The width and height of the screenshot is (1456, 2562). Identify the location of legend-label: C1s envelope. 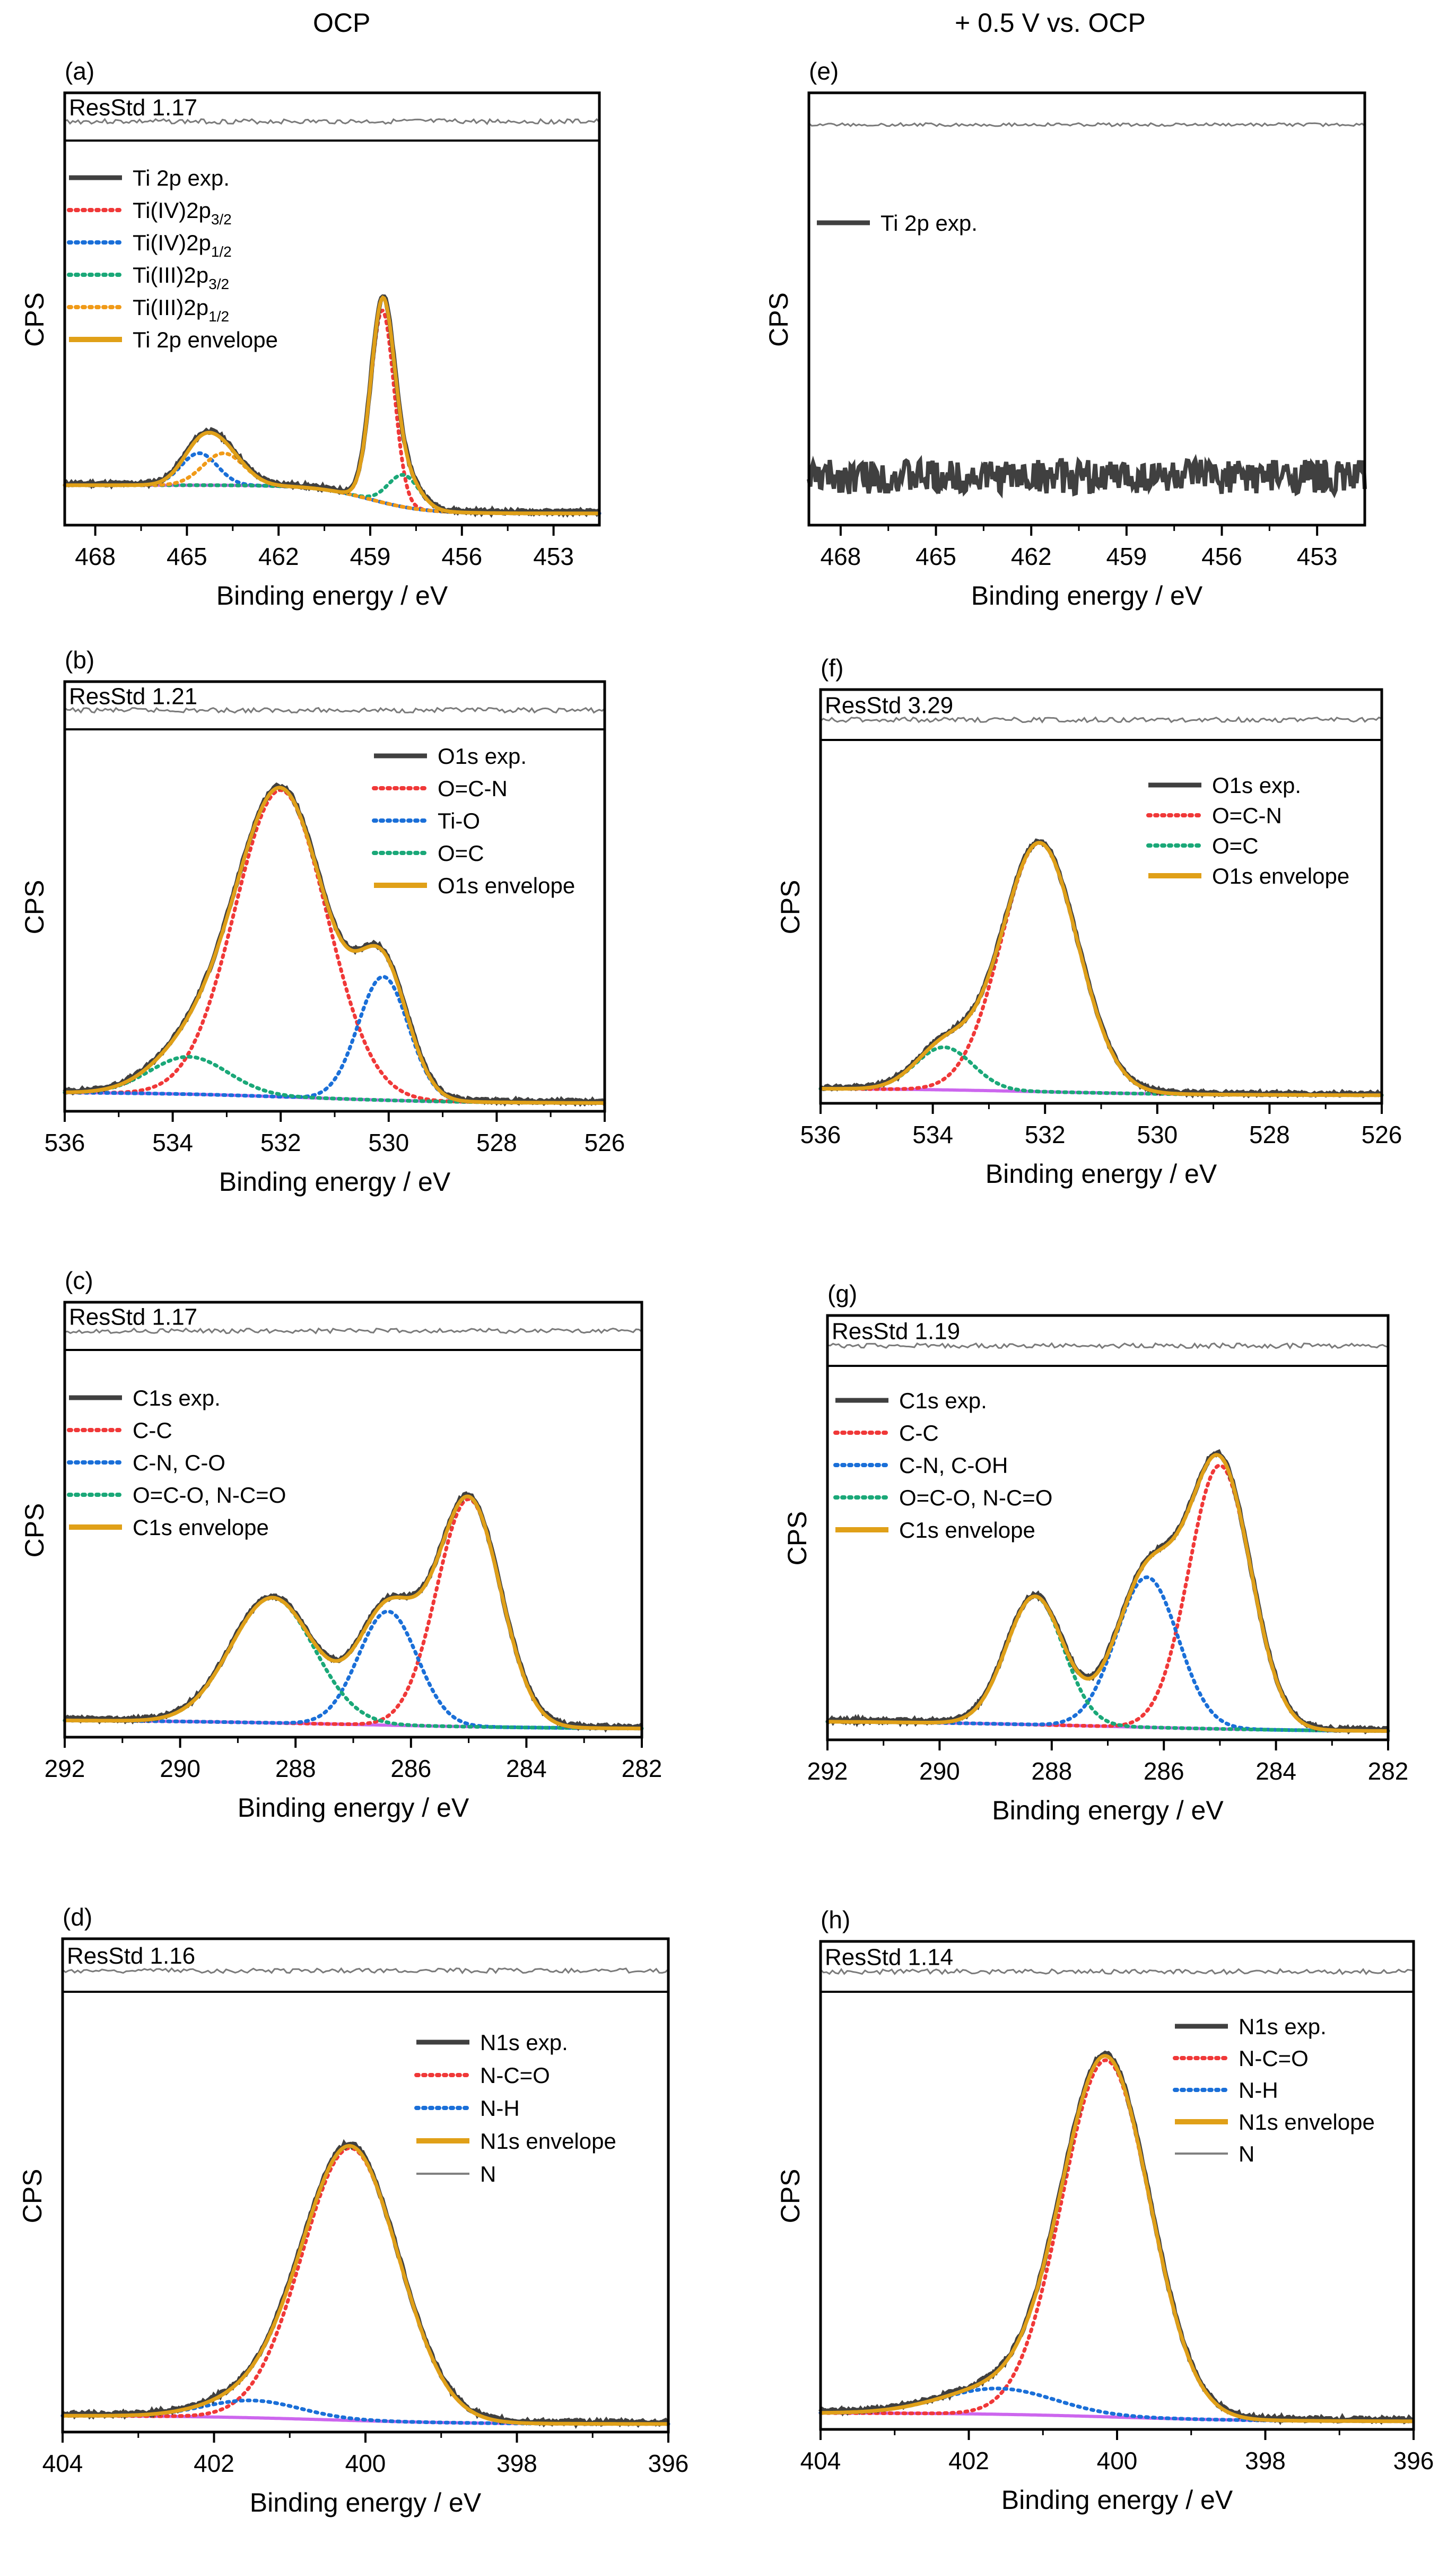
(201, 1528).